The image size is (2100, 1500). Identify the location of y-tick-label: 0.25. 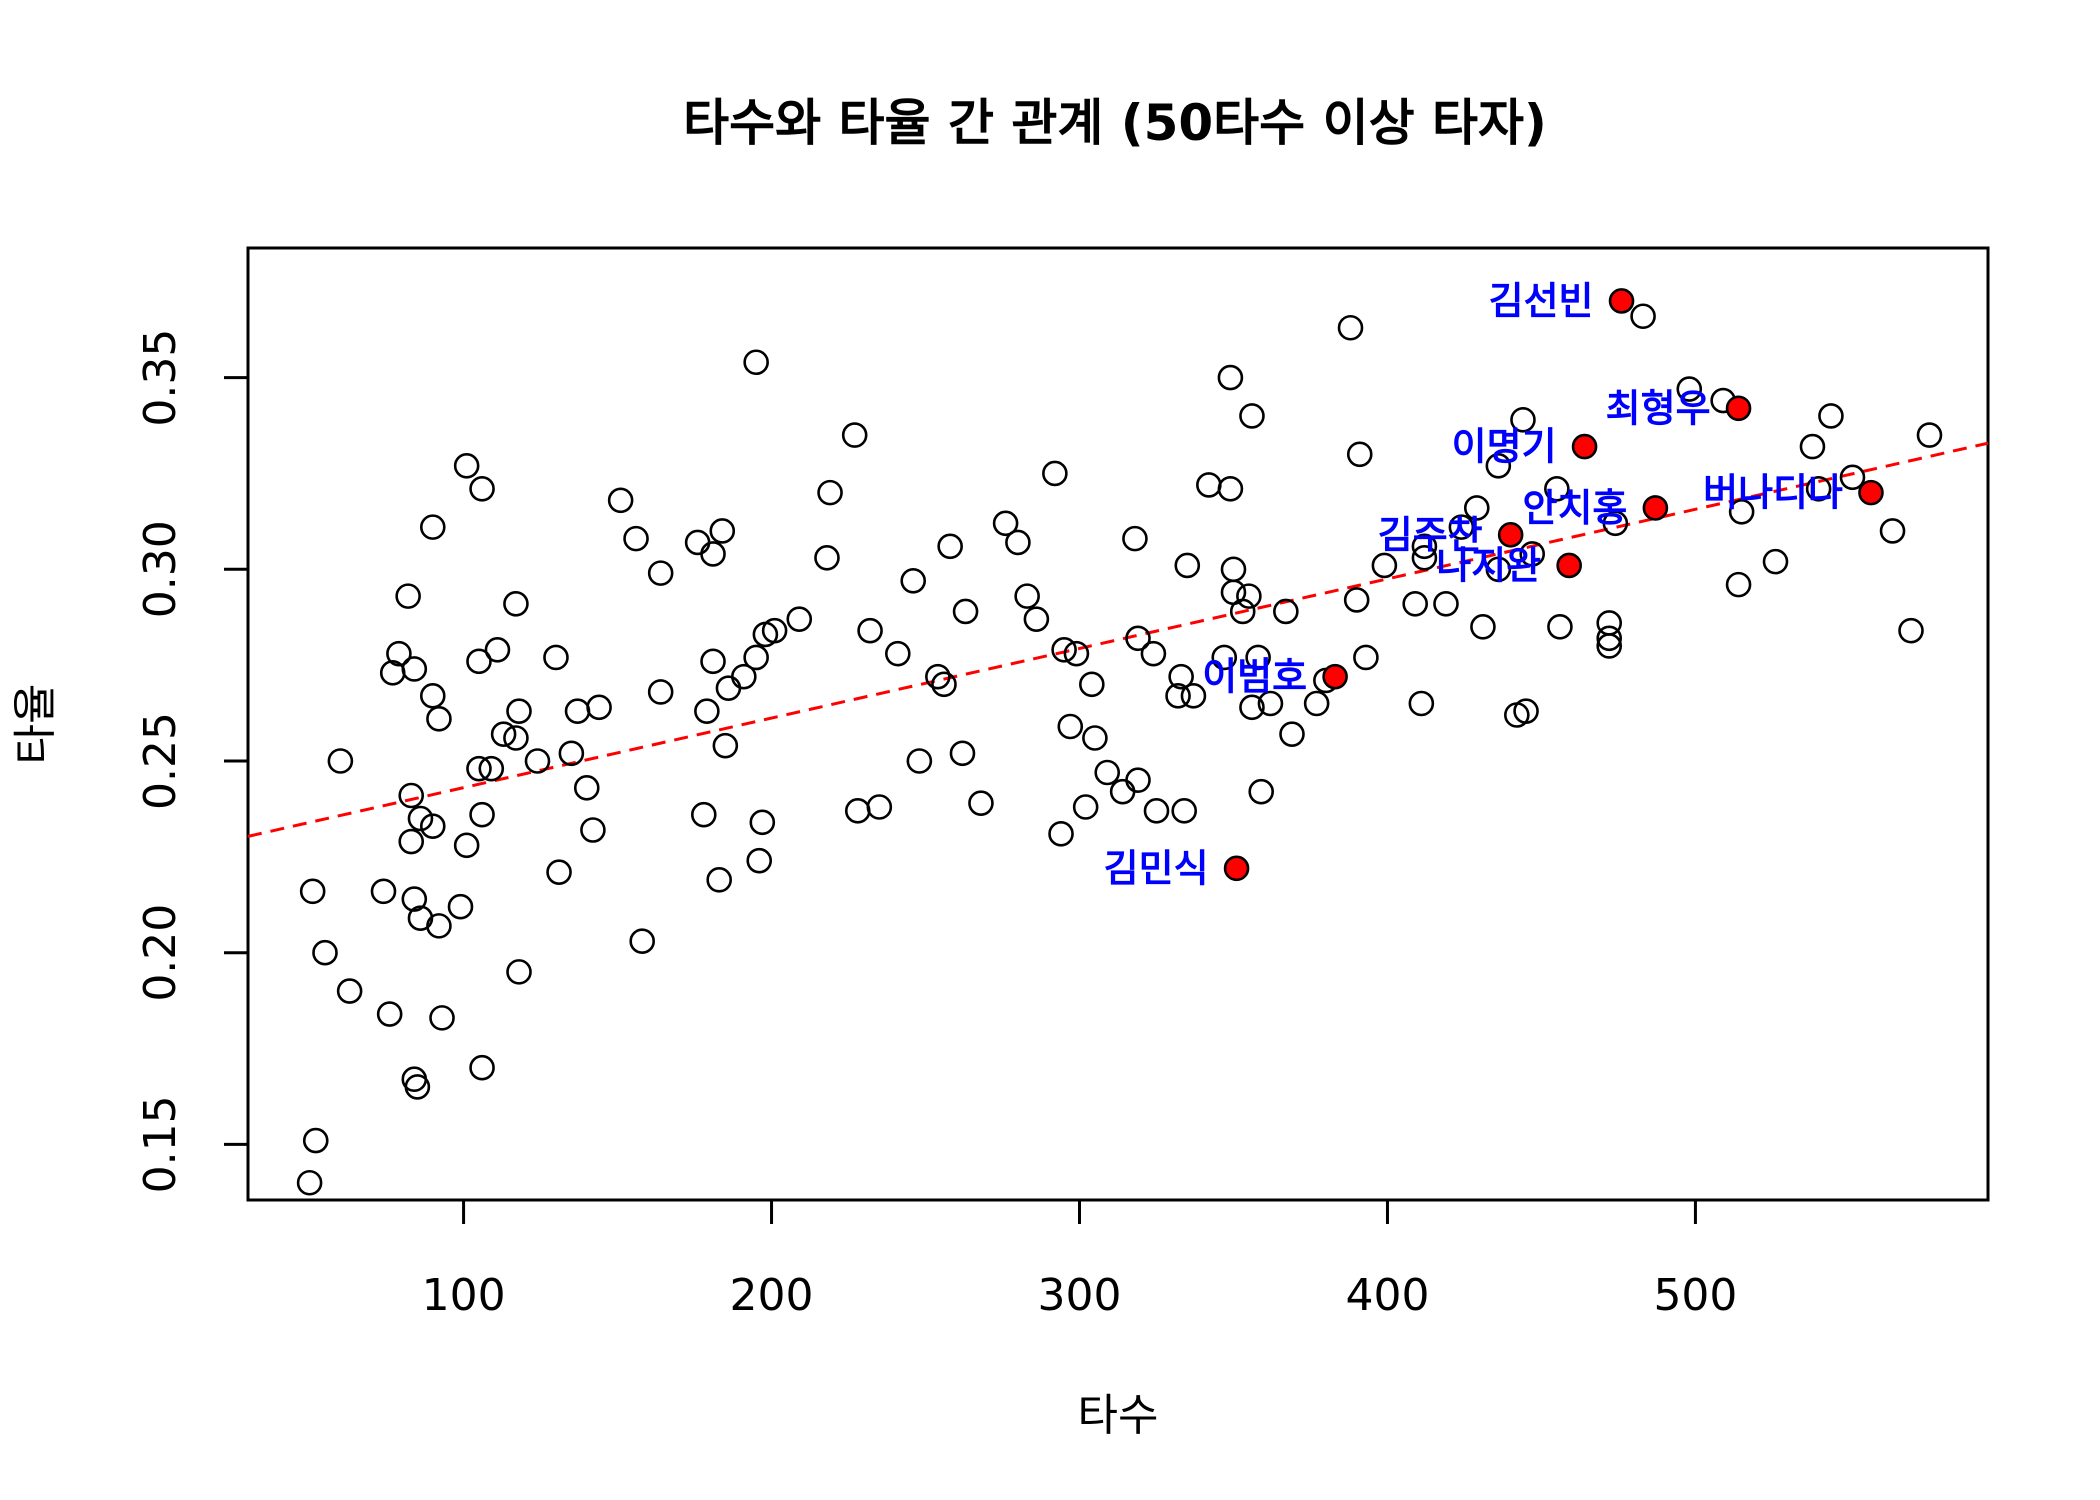
(160, 761).